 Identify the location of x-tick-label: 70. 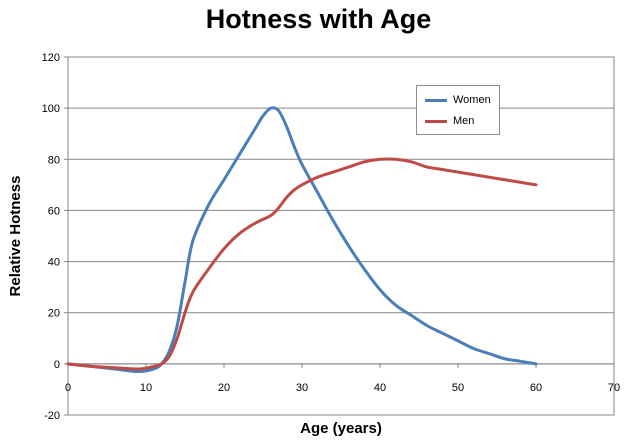
(614, 388).